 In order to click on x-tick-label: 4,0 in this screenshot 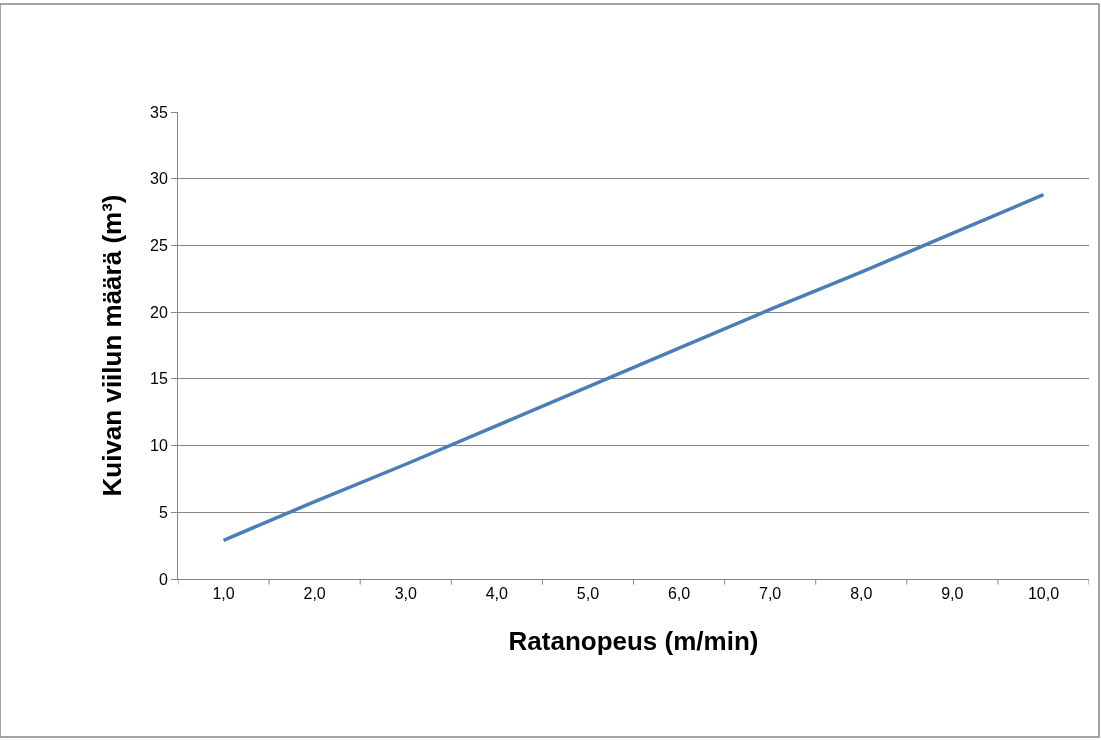, I will do `click(497, 594)`.